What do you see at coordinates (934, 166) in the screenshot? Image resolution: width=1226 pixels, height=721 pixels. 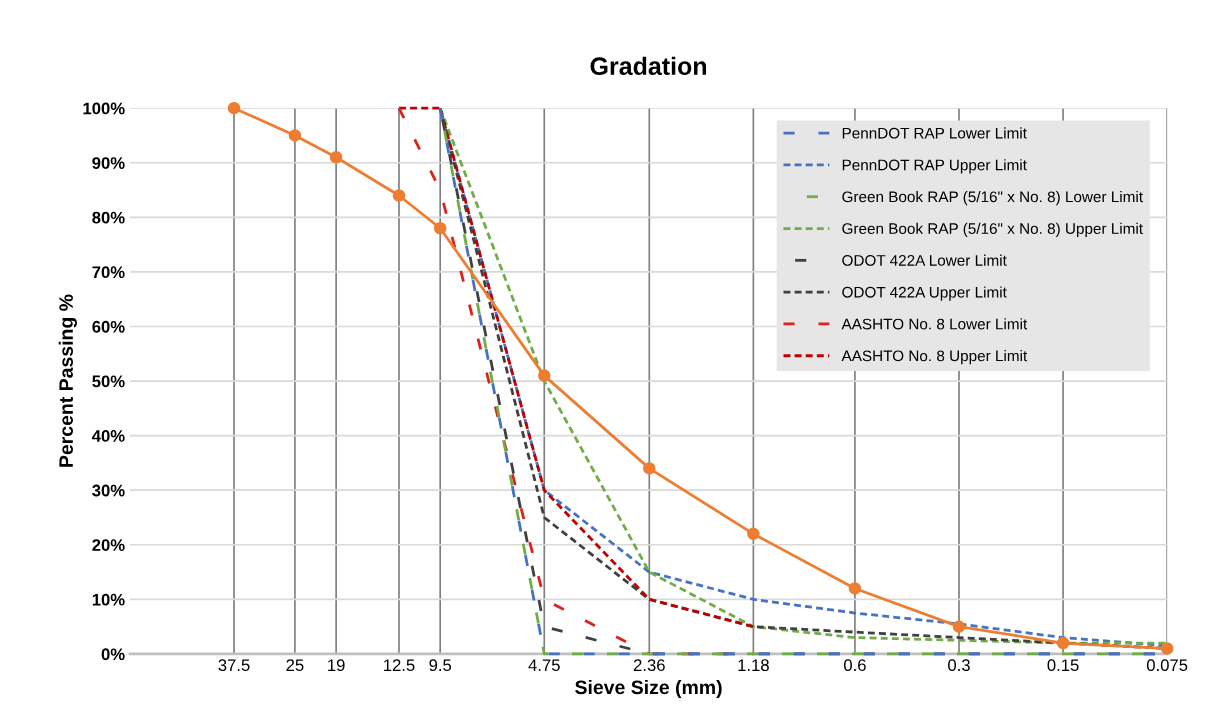 I see `legend-label: PennDOT RAP Upper Limit` at bounding box center [934, 166].